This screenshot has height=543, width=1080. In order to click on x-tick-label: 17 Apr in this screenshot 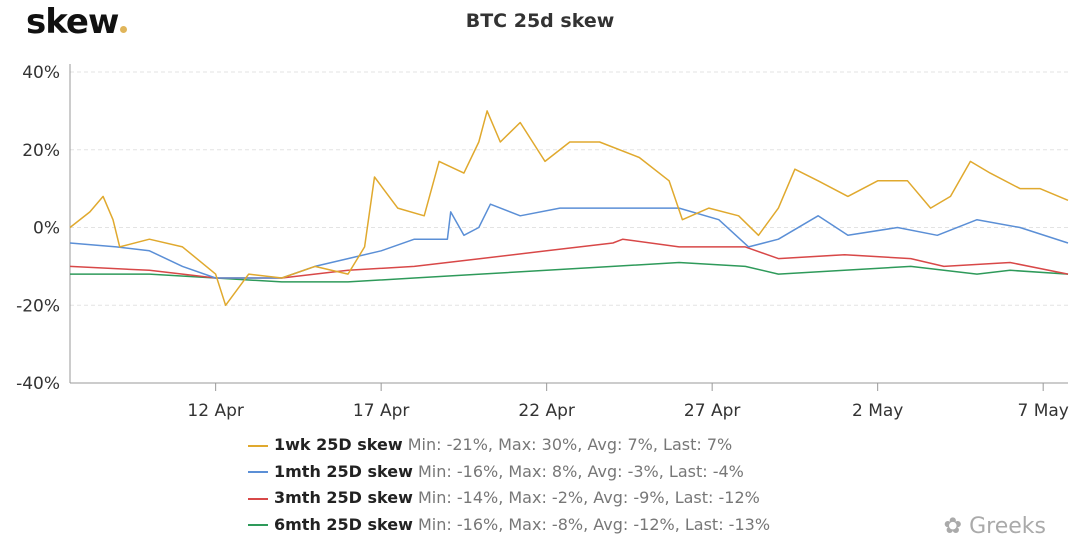, I will do `click(381, 411)`.